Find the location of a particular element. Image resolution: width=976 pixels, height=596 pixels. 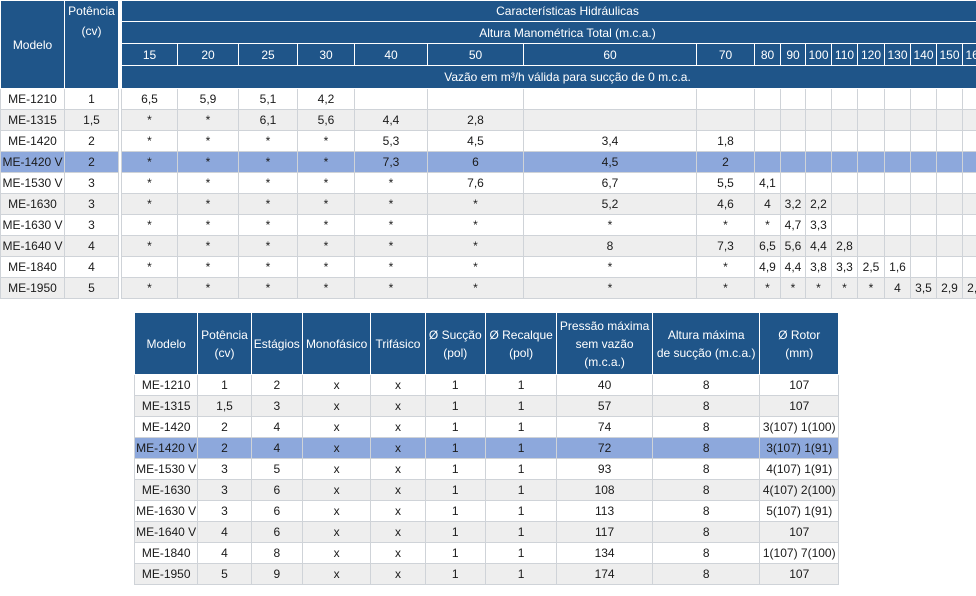

model-cell: ME-1640 V is located at coordinates (166, 532).